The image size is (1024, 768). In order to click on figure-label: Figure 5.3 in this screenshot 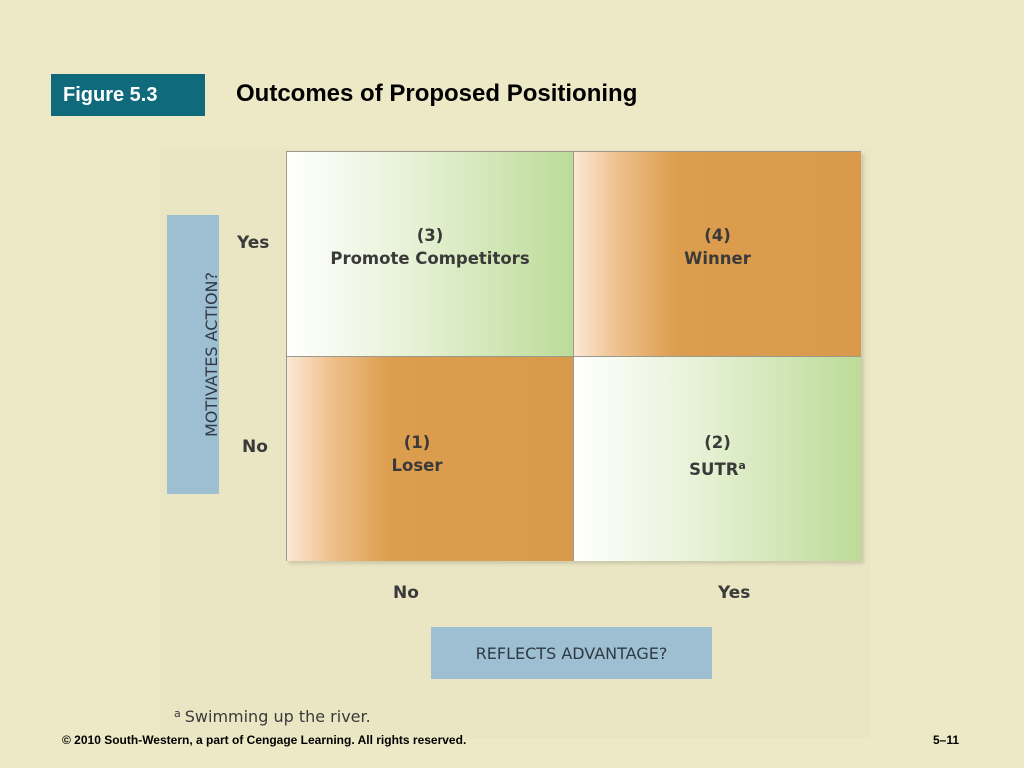, I will do `click(110, 94)`.